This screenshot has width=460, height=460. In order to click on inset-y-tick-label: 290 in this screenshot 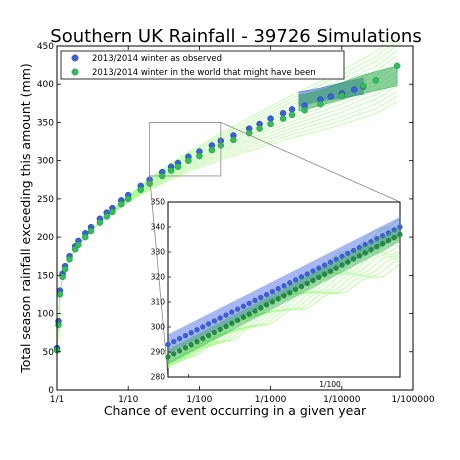, I will do `click(158, 352)`.